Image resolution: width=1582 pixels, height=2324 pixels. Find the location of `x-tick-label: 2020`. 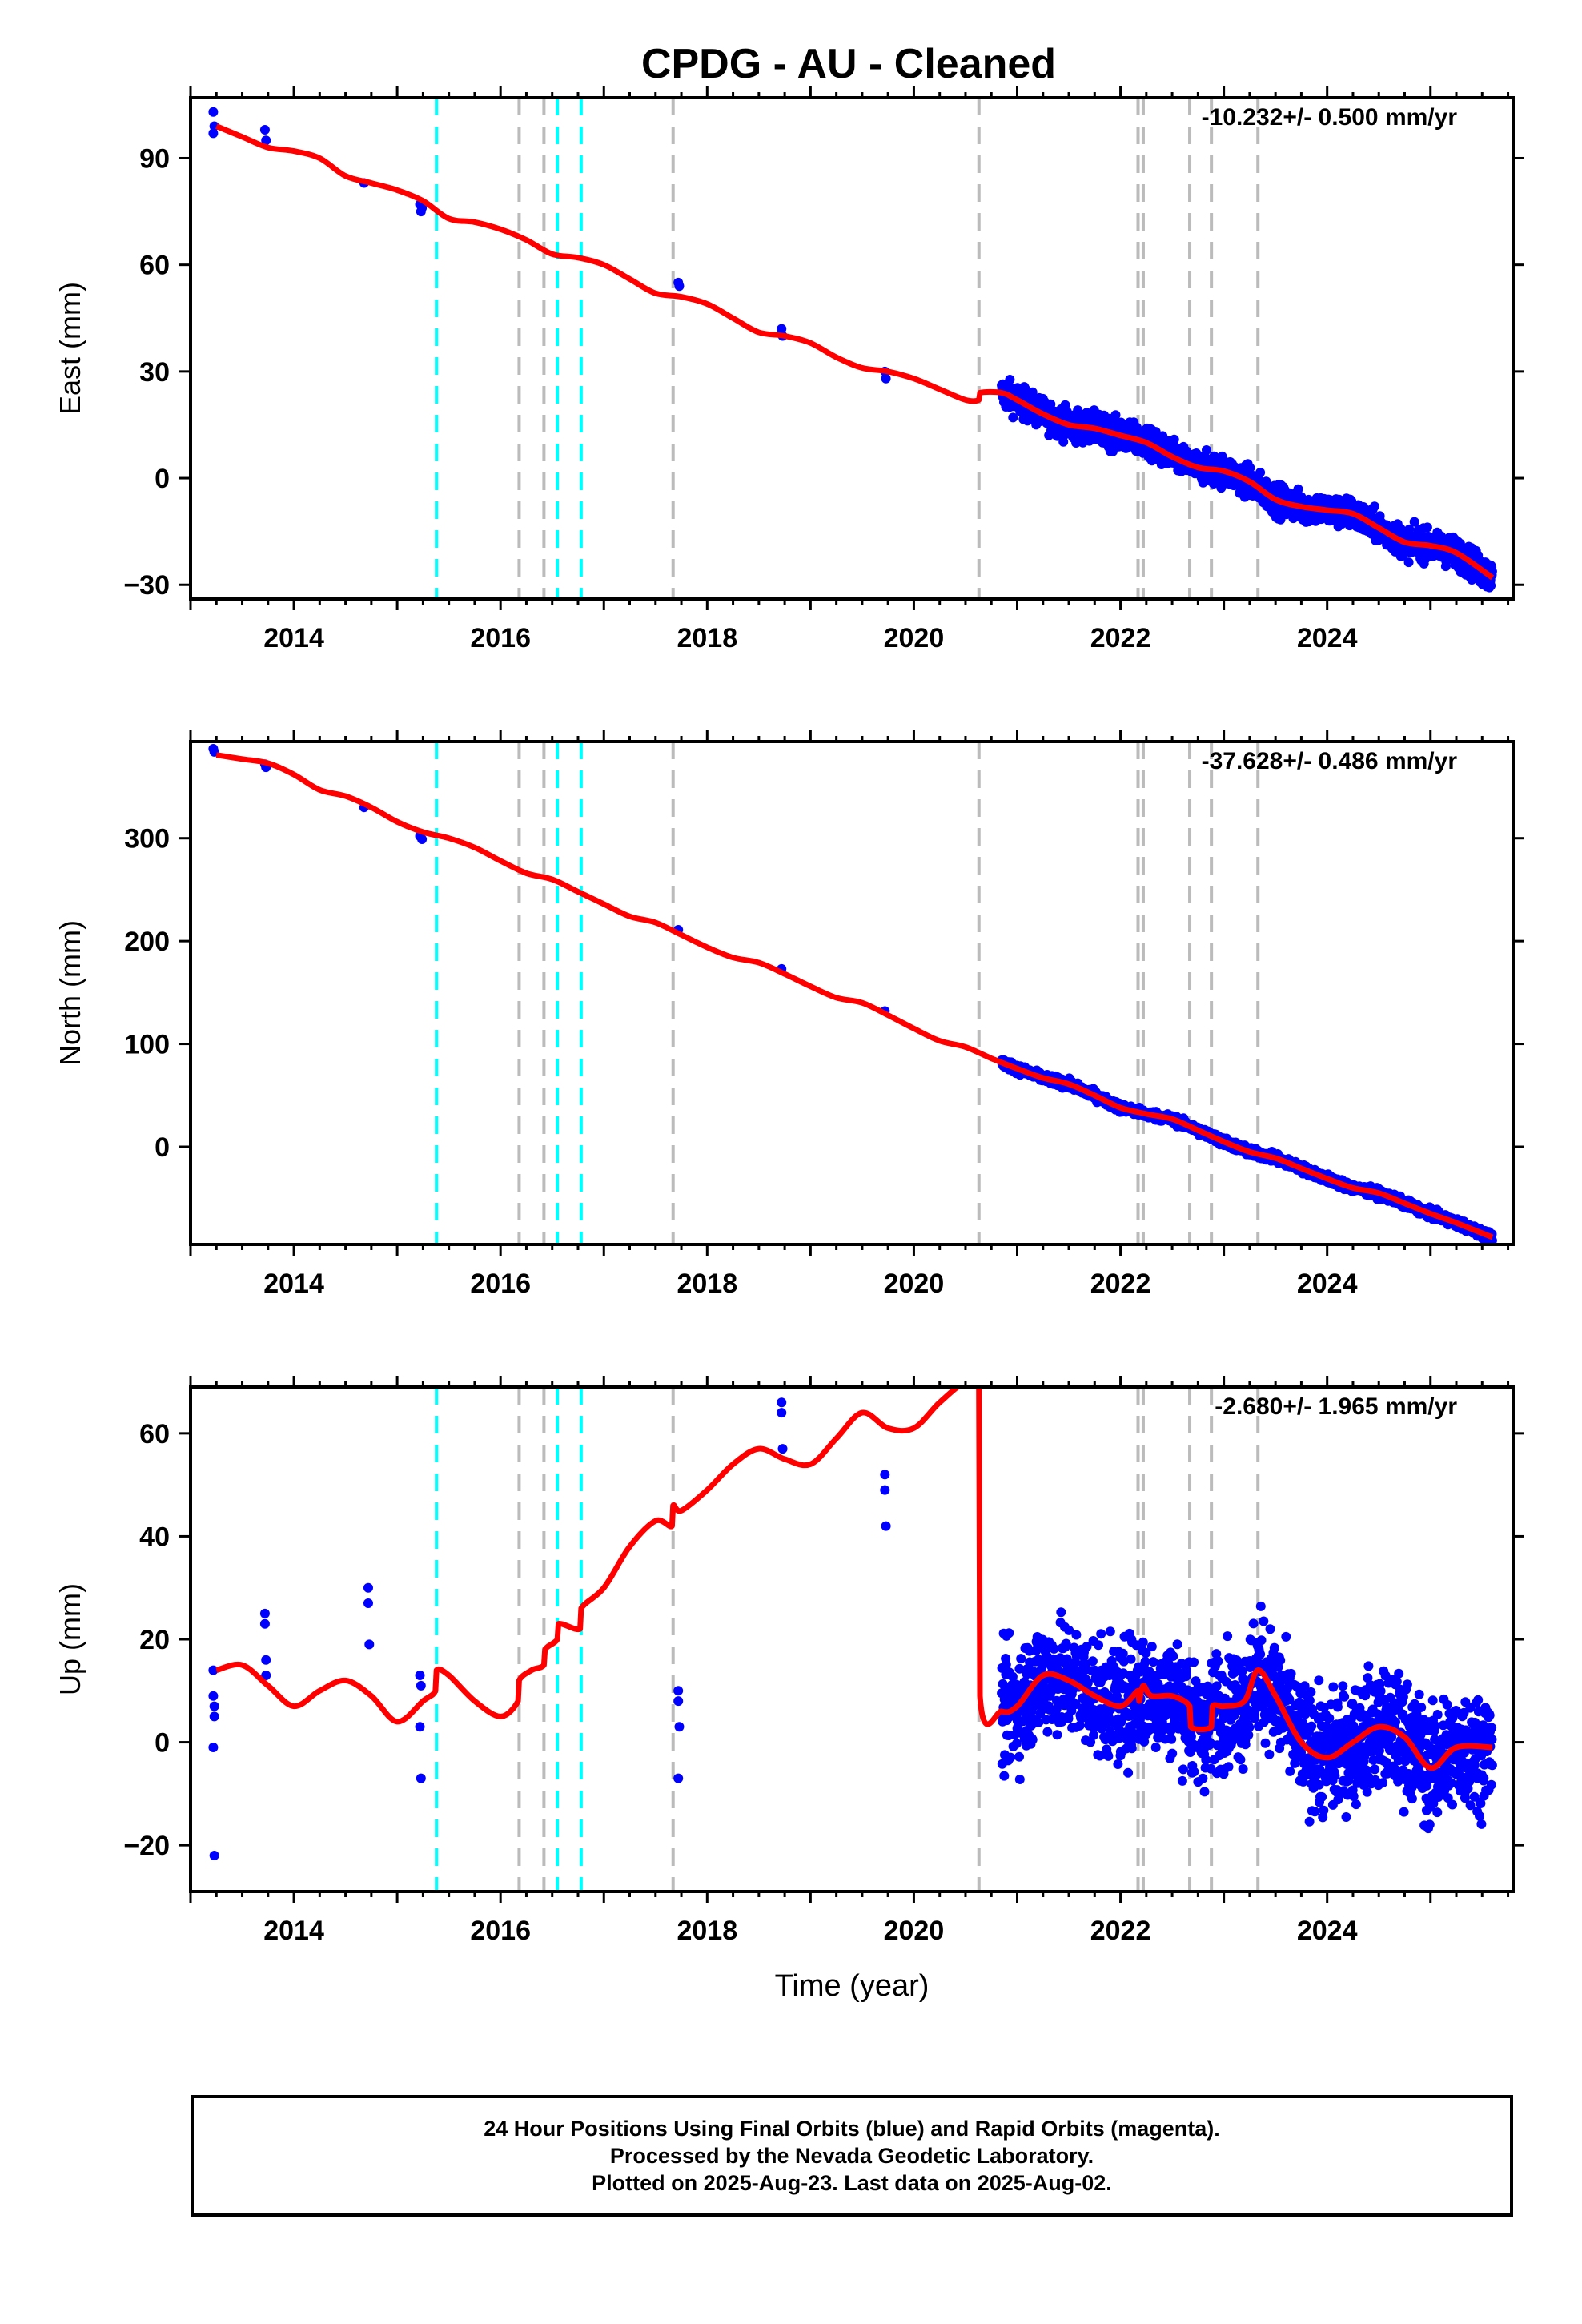

x-tick-label: 2020 is located at coordinates (914, 638).